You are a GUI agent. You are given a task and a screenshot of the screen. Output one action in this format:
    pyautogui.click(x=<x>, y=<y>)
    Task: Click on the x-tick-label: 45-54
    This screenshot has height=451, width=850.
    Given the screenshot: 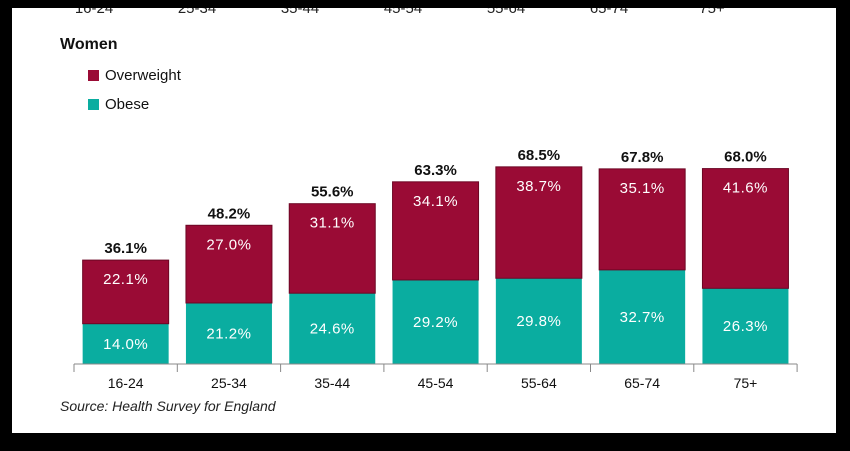 What is the action you would take?
    pyautogui.click(x=436, y=383)
    